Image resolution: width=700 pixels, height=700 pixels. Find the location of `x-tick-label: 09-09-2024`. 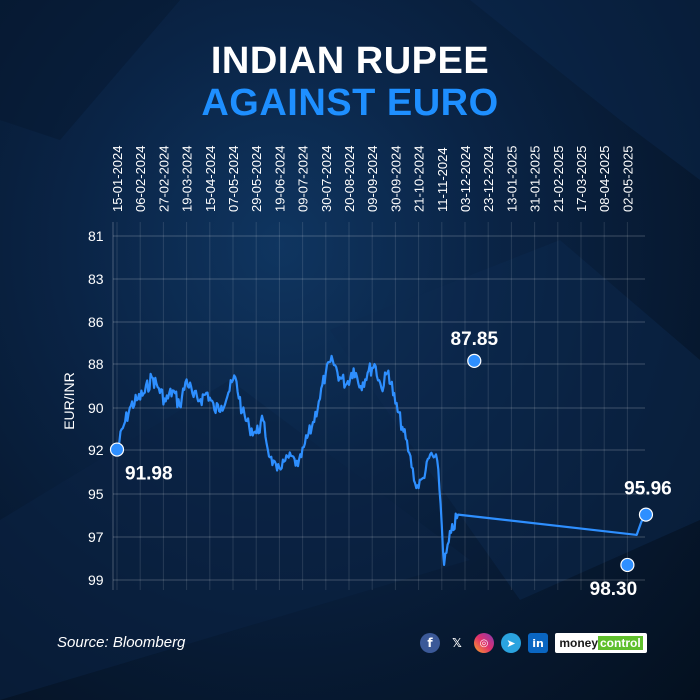

x-tick-label: 09-09-2024 is located at coordinates (372, 179).